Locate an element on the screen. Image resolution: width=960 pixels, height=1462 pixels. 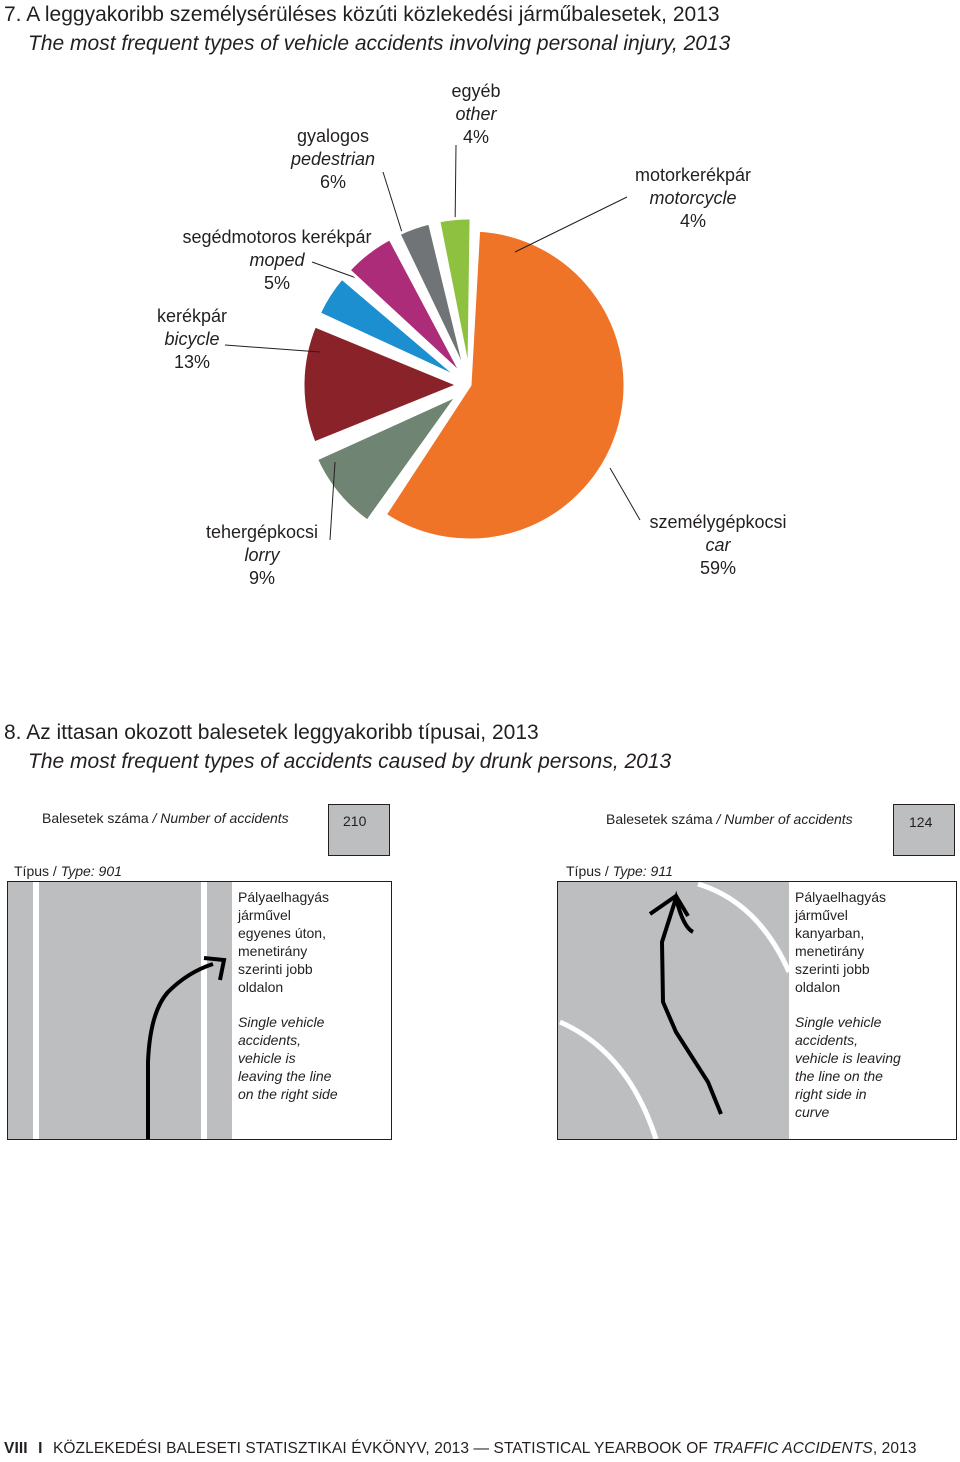
pie-slice-pedestrian is located at coordinates (405, 306).